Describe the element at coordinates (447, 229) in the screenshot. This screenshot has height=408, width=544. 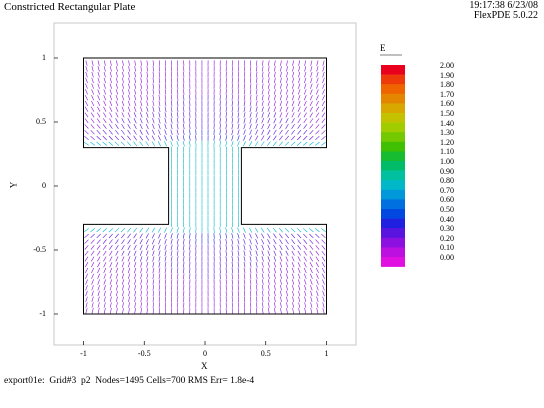
I see `legend-label: 0.30` at that location.